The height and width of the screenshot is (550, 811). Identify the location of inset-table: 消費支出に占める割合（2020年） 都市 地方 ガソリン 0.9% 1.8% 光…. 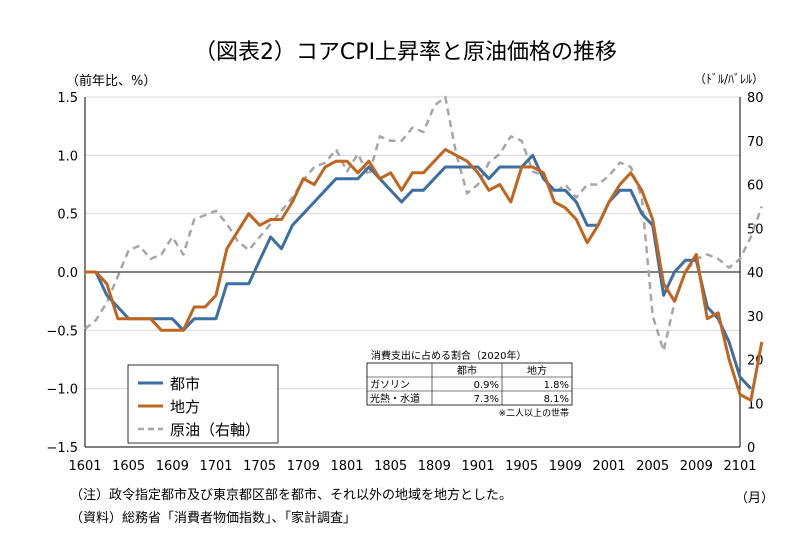
(469, 384).